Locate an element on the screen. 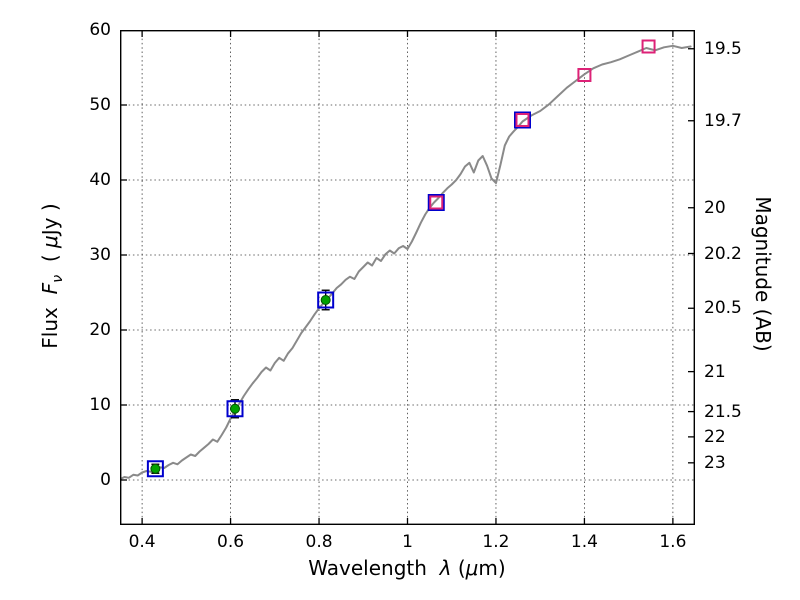 This screenshot has width=800, height=600. x-tick-label: 0.8 is located at coordinates (319, 542).